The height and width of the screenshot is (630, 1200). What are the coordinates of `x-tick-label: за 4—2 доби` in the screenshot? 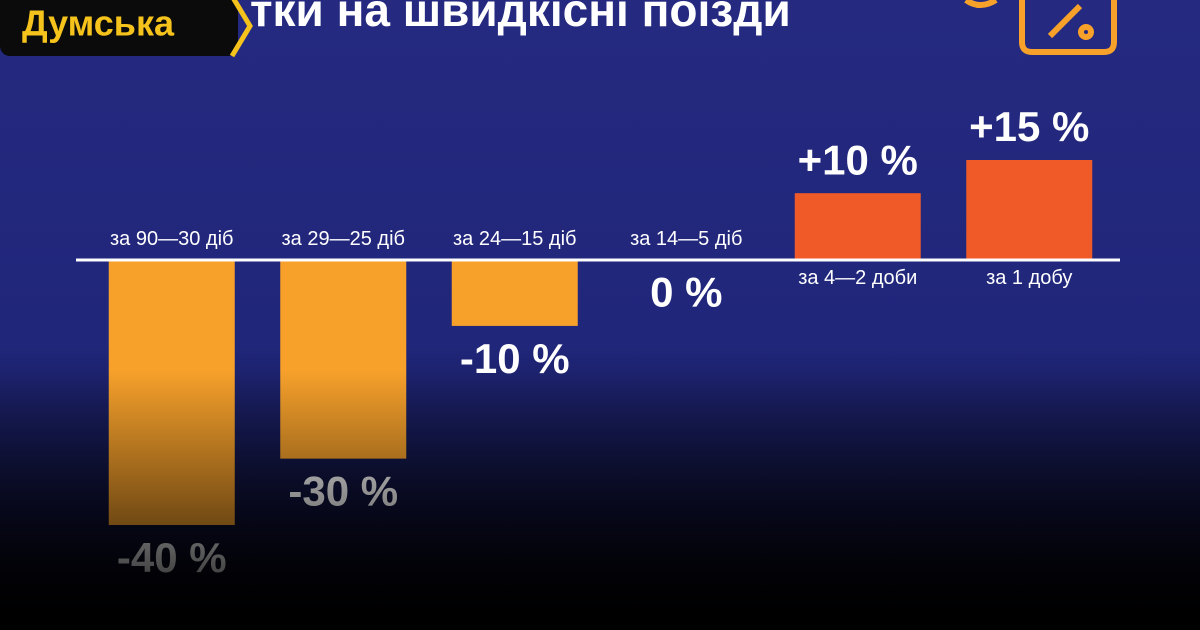 It's located at (857, 278).